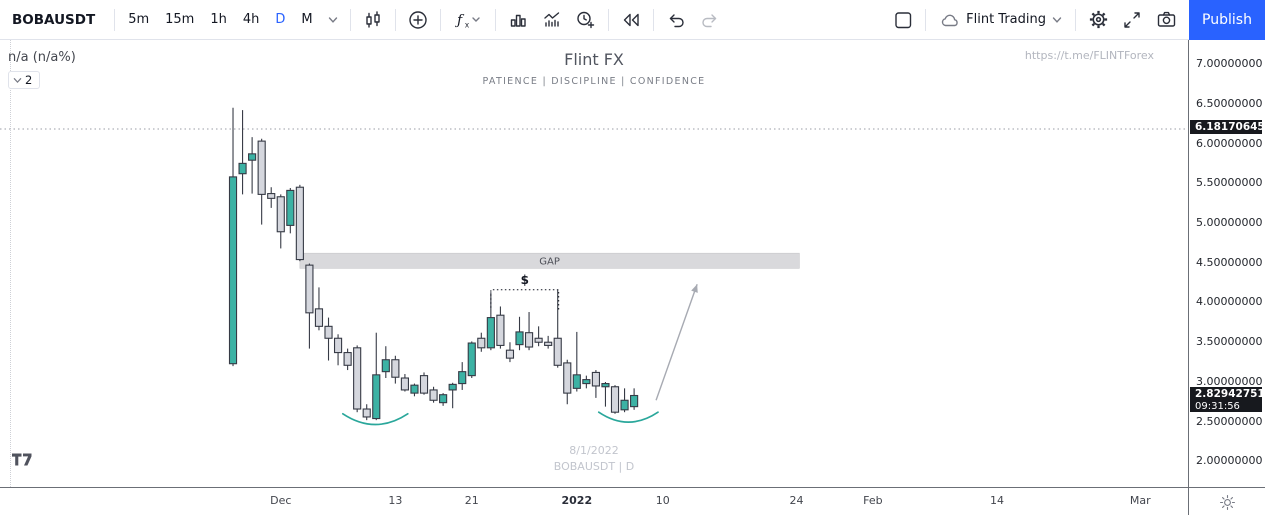  What do you see at coordinates (460, 20) in the screenshot?
I see `svg-text: ƒ` at bounding box center [460, 20].